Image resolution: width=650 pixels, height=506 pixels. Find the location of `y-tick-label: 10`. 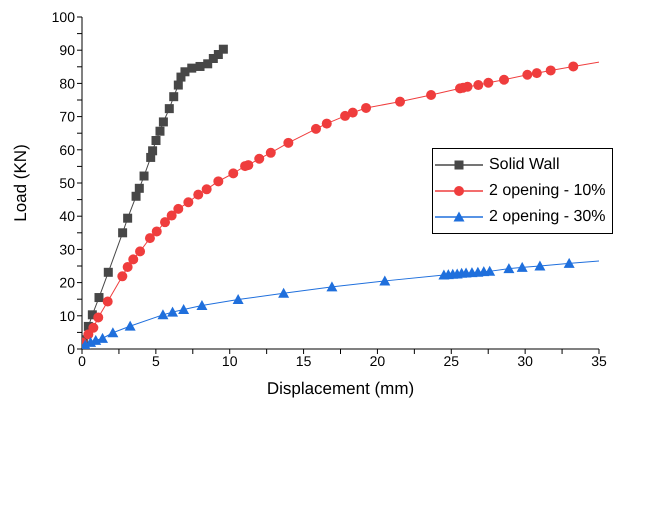

y-tick-label: 10 is located at coordinates (67, 316).